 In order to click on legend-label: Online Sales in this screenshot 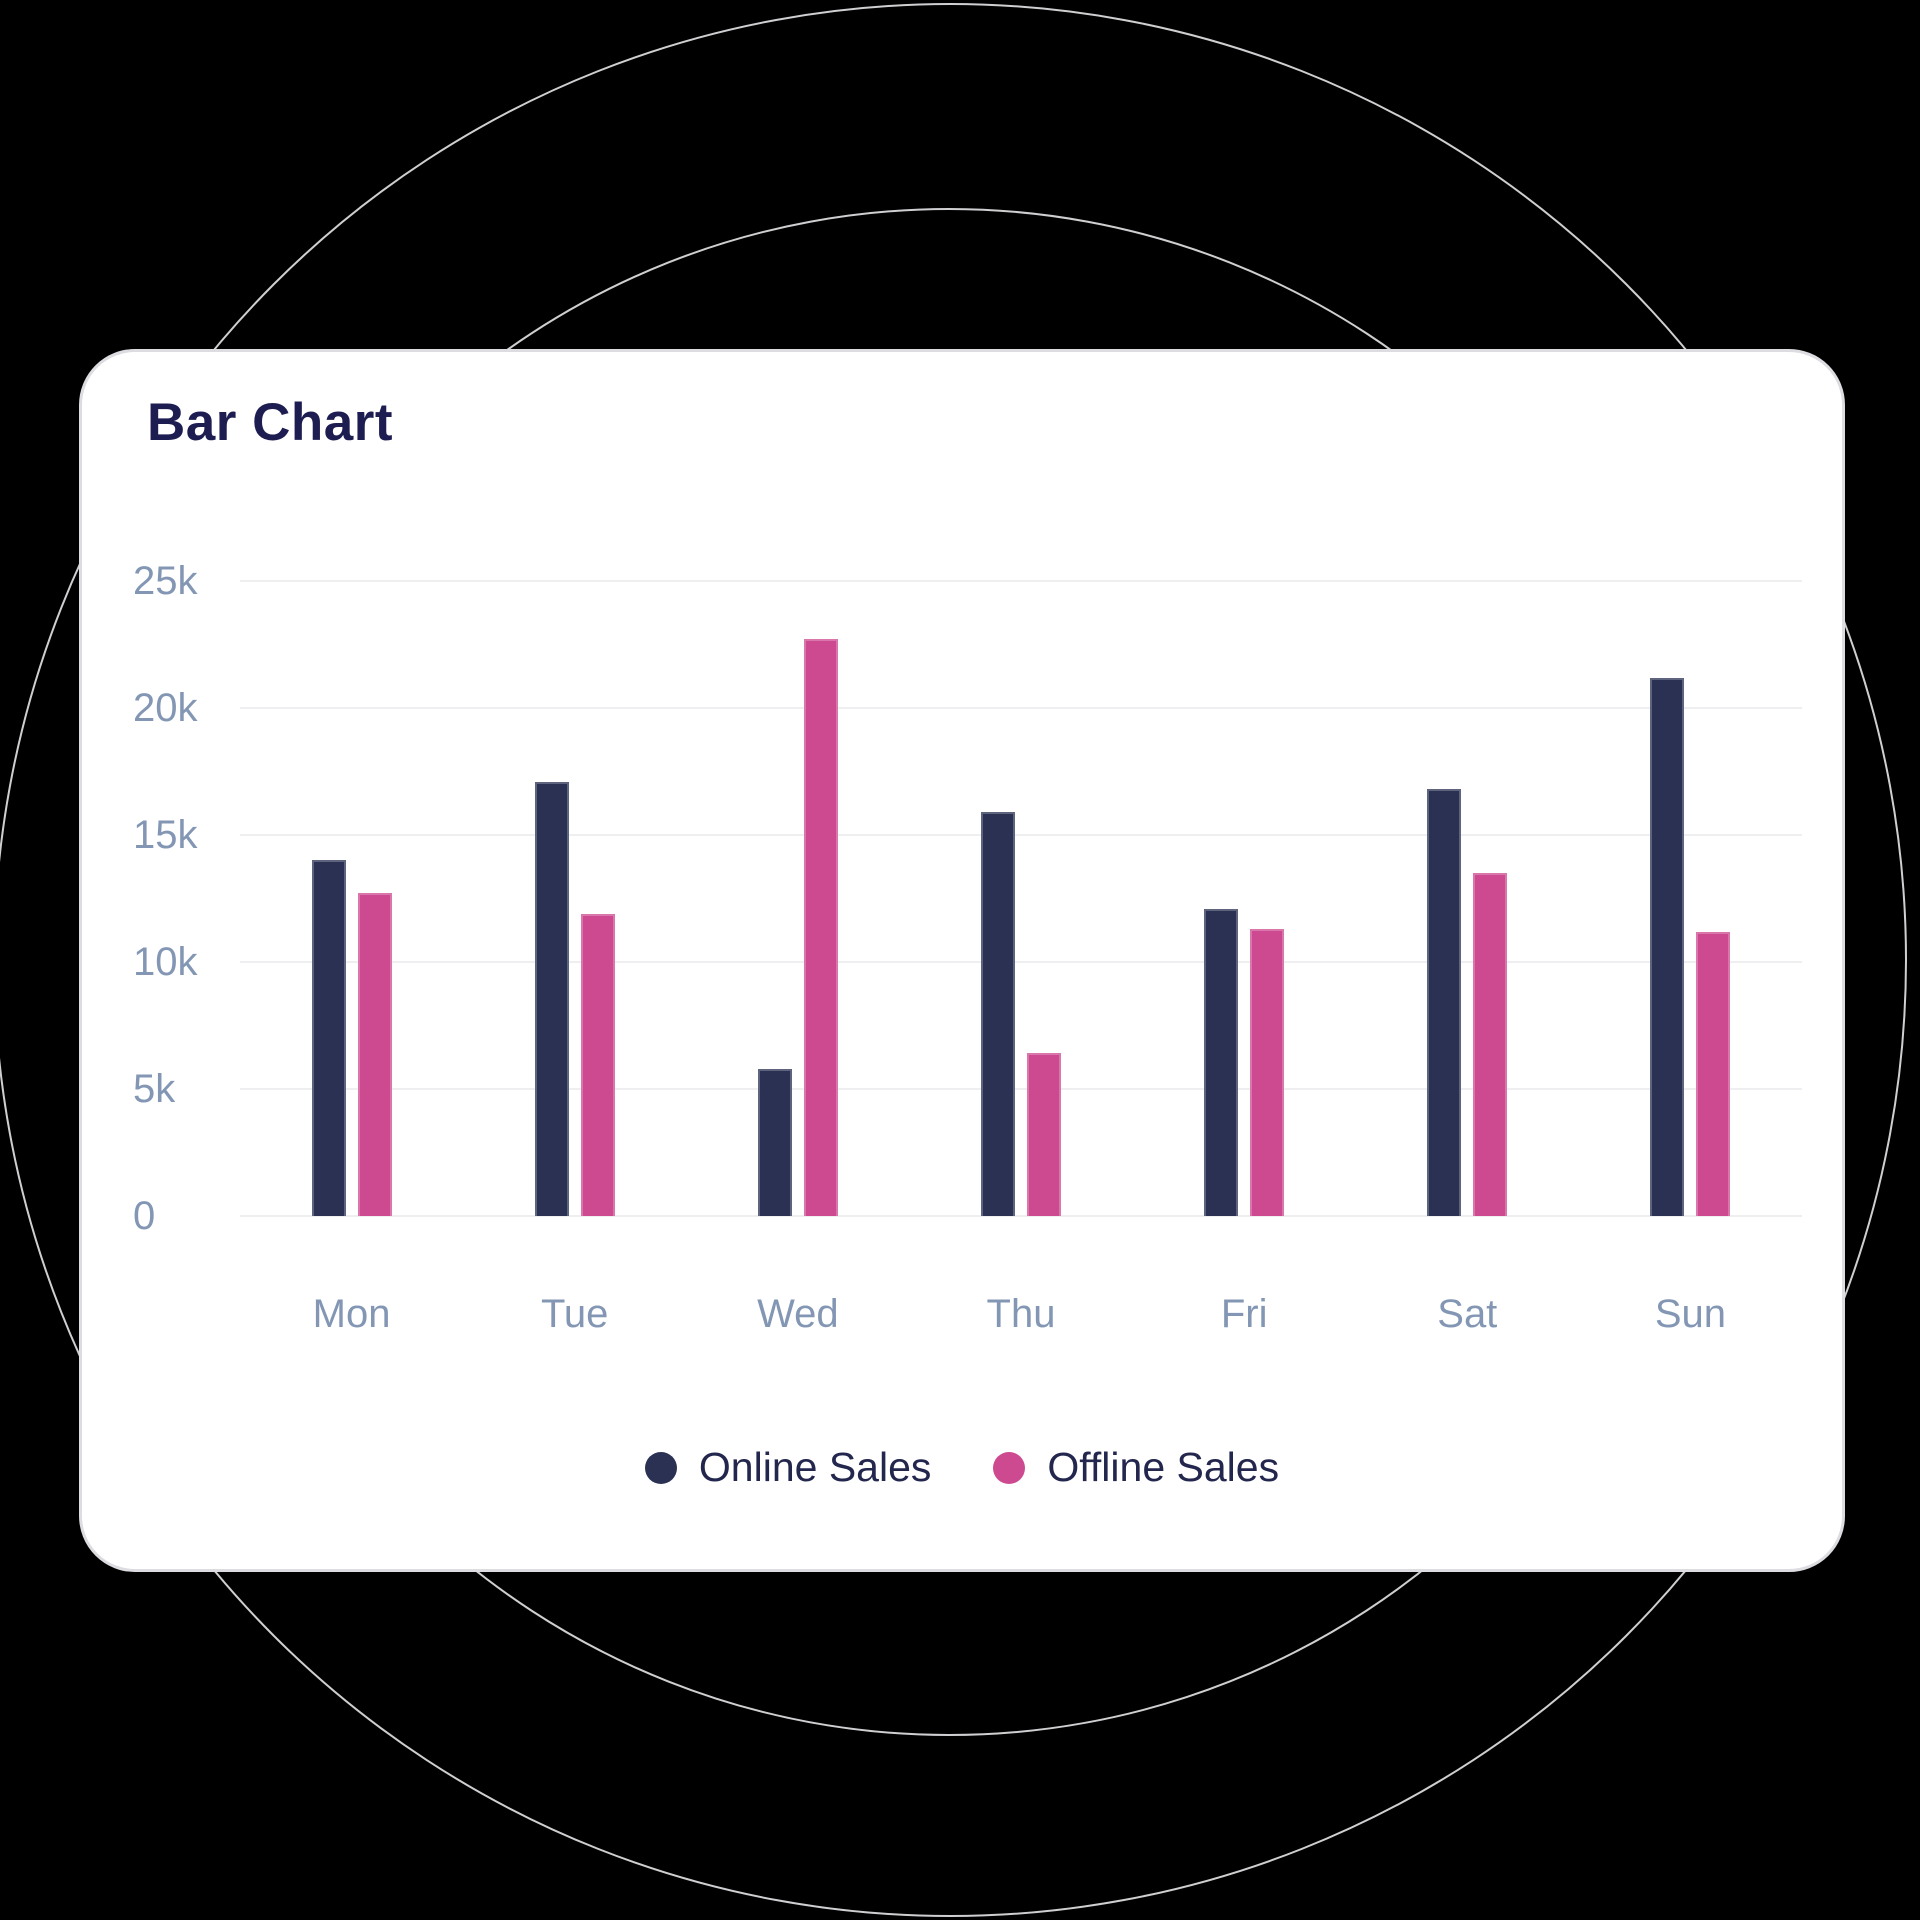, I will do `click(815, 1467)`.